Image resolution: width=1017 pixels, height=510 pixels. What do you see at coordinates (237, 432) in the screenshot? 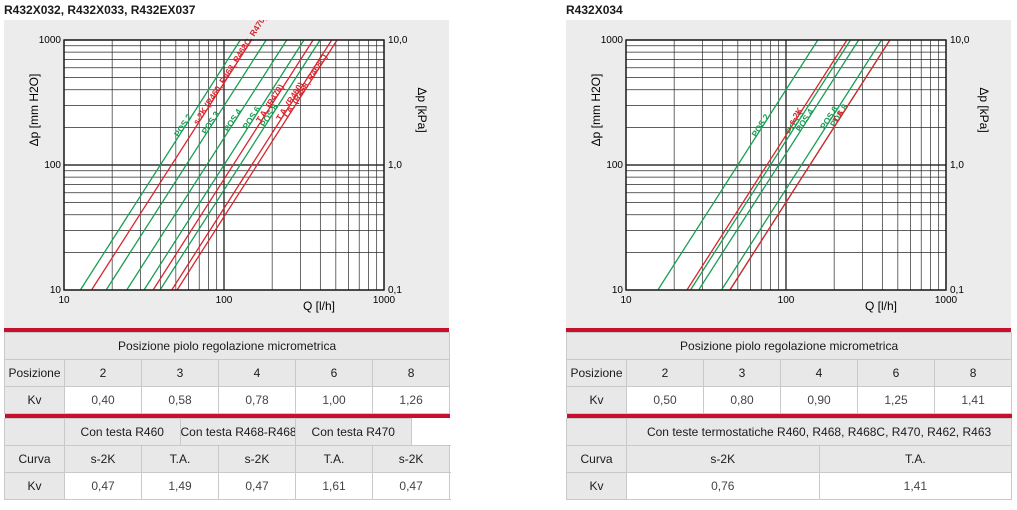
I see `group-header: Con testa R468-R468C` at bounding box center [237, 432].